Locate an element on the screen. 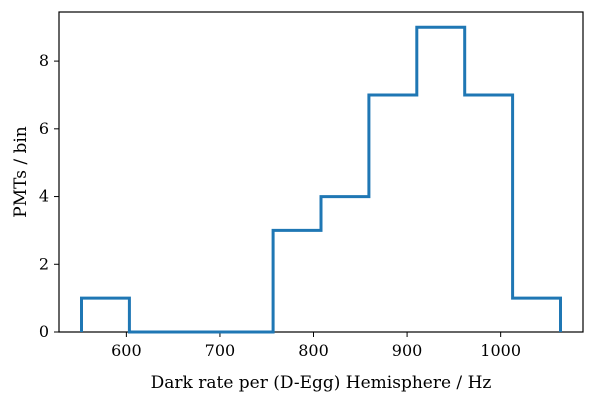 The image size is (594, 400). y-axis-ticks: 0 2 4 6 8 is located at coordinates (49, 196).